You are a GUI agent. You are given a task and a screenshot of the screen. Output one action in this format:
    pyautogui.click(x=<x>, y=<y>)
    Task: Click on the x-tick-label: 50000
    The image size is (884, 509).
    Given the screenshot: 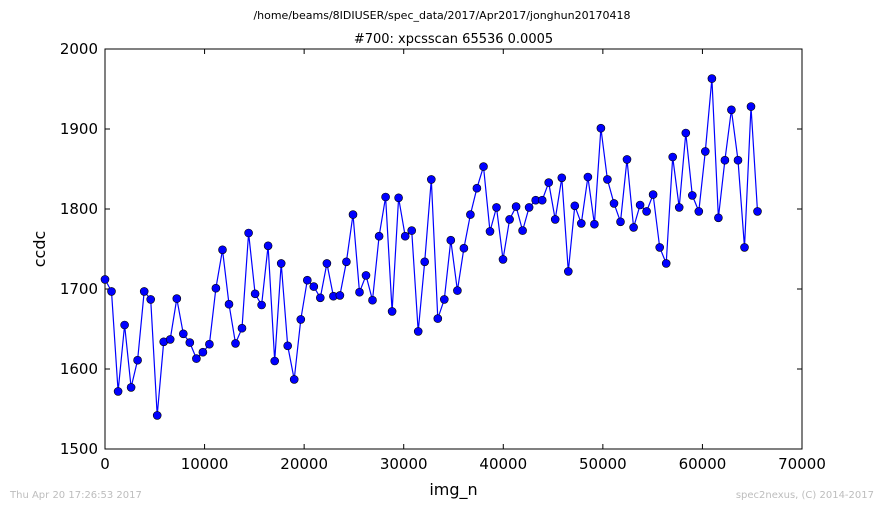 What is the action you would take?
    pyautogui.click(x=603, y=464)
    